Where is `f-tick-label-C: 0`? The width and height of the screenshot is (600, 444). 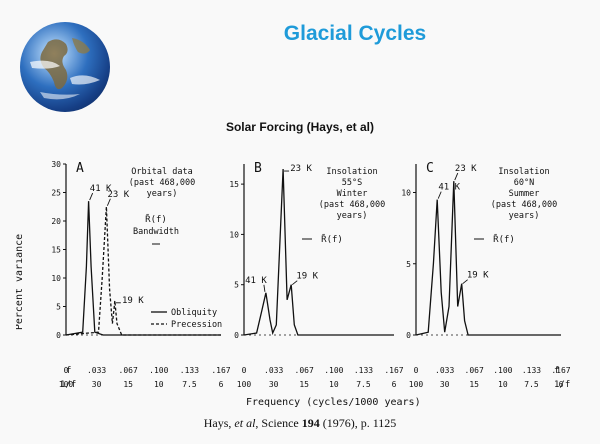
f-tick-label-C: 0 is located at coordinates (416, 370).